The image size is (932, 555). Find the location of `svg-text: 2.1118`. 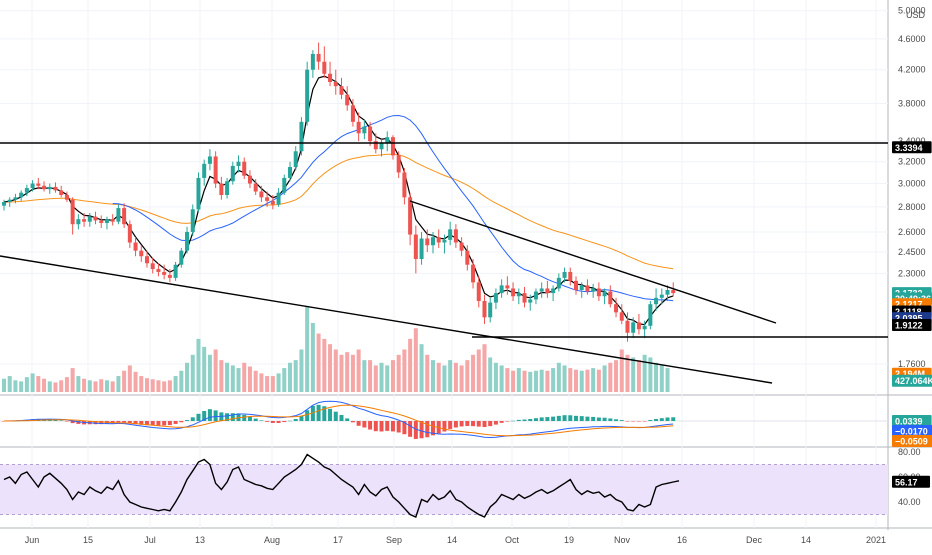

svg-text: 2.1118 is located at coordinates (908, 312).